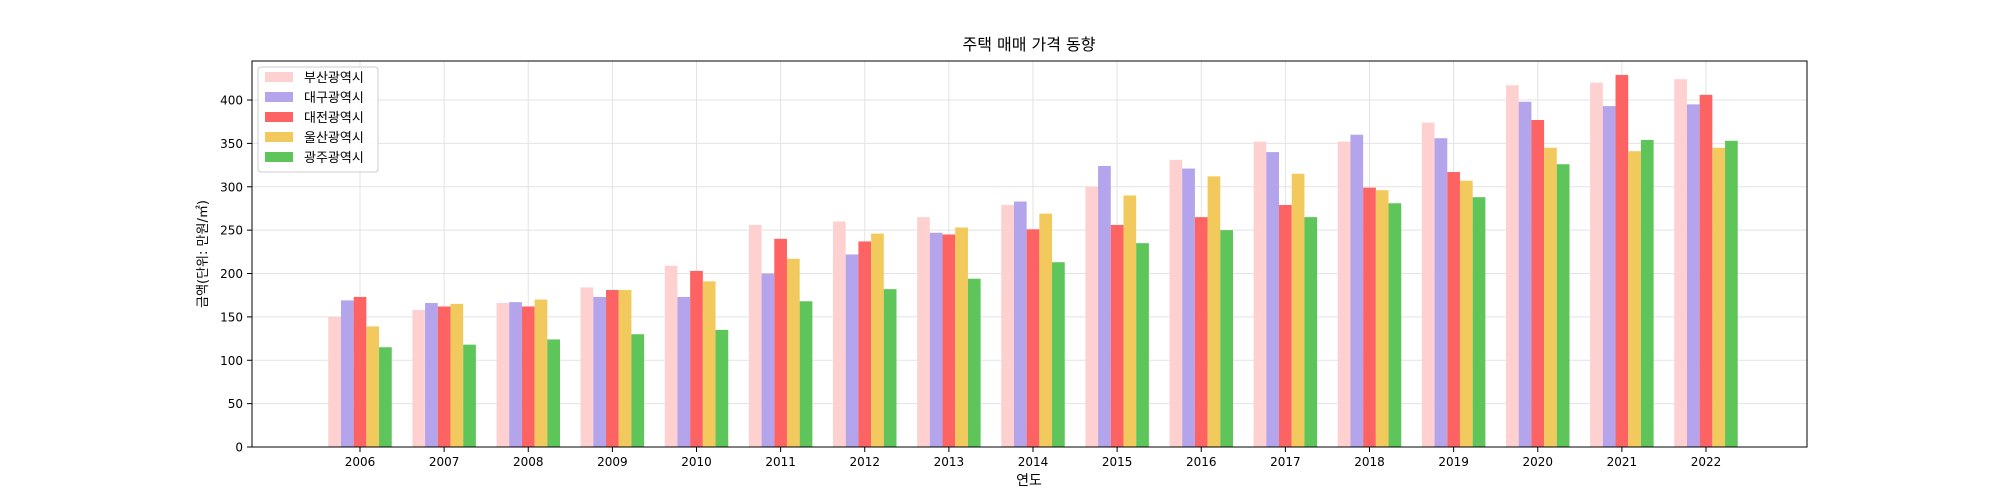 The height and width of the screenshot is (500, 2000). I want to click on x-tick-label: 2016, so click(1201, 462).